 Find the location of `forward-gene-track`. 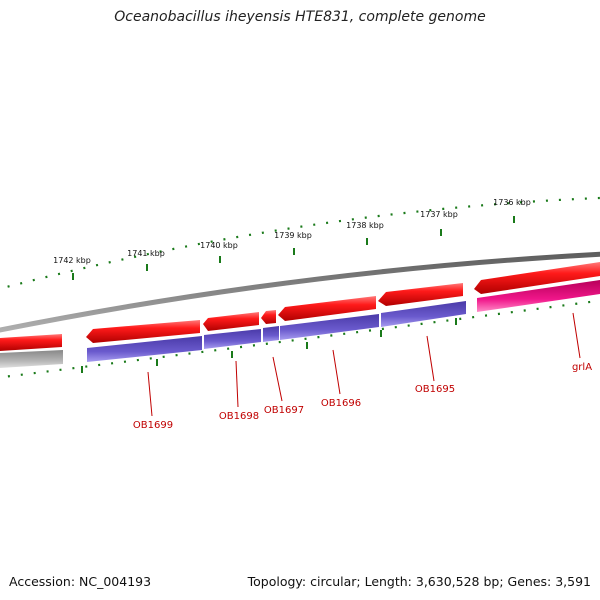

forward-gene-track is located at coordinates (300, 306).